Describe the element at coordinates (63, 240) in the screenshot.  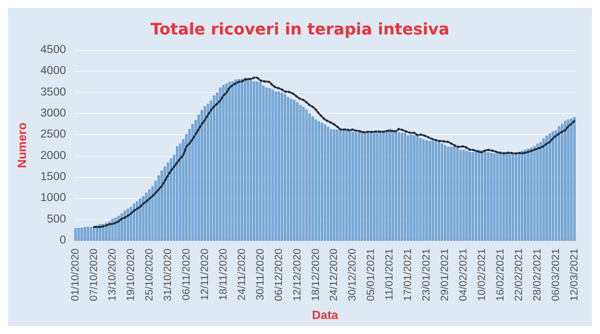
I see `y-tick-label: 0` at that location.